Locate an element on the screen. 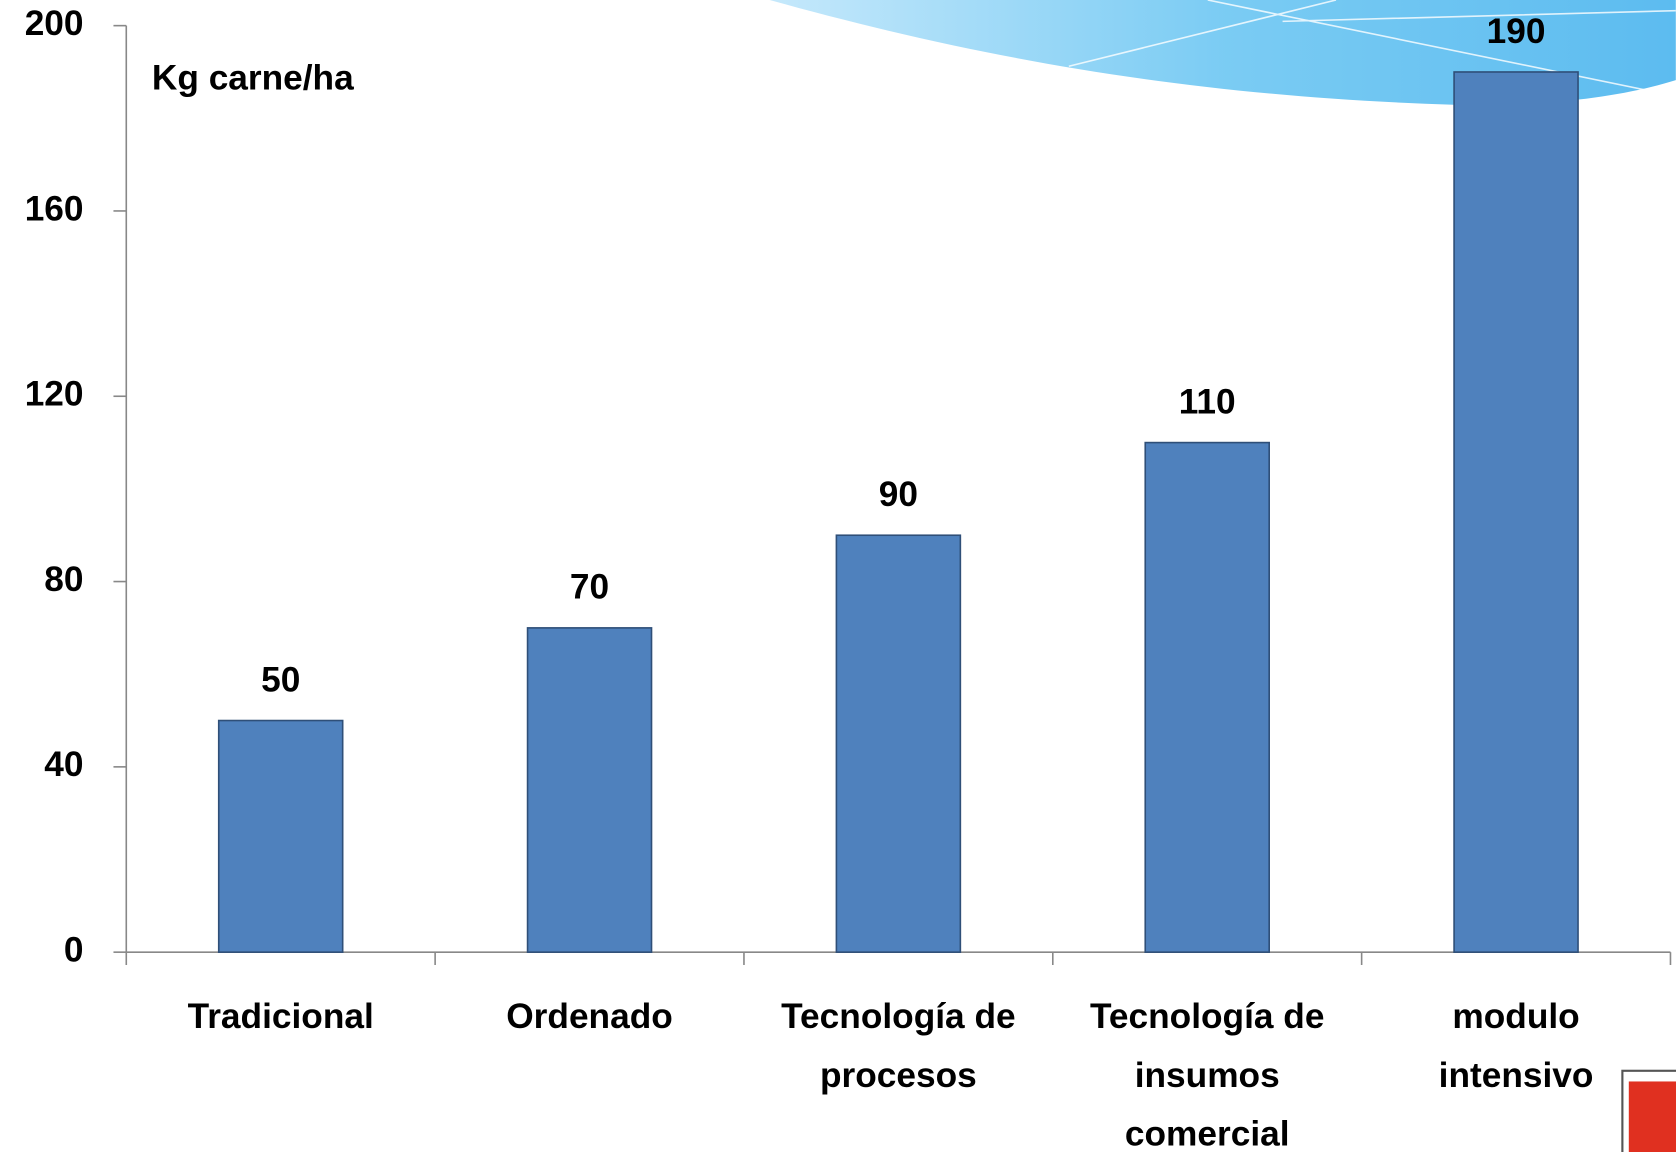 This screenshot has height=1152, width=1676. value-label: 50 is located at coordinates (280, 679).